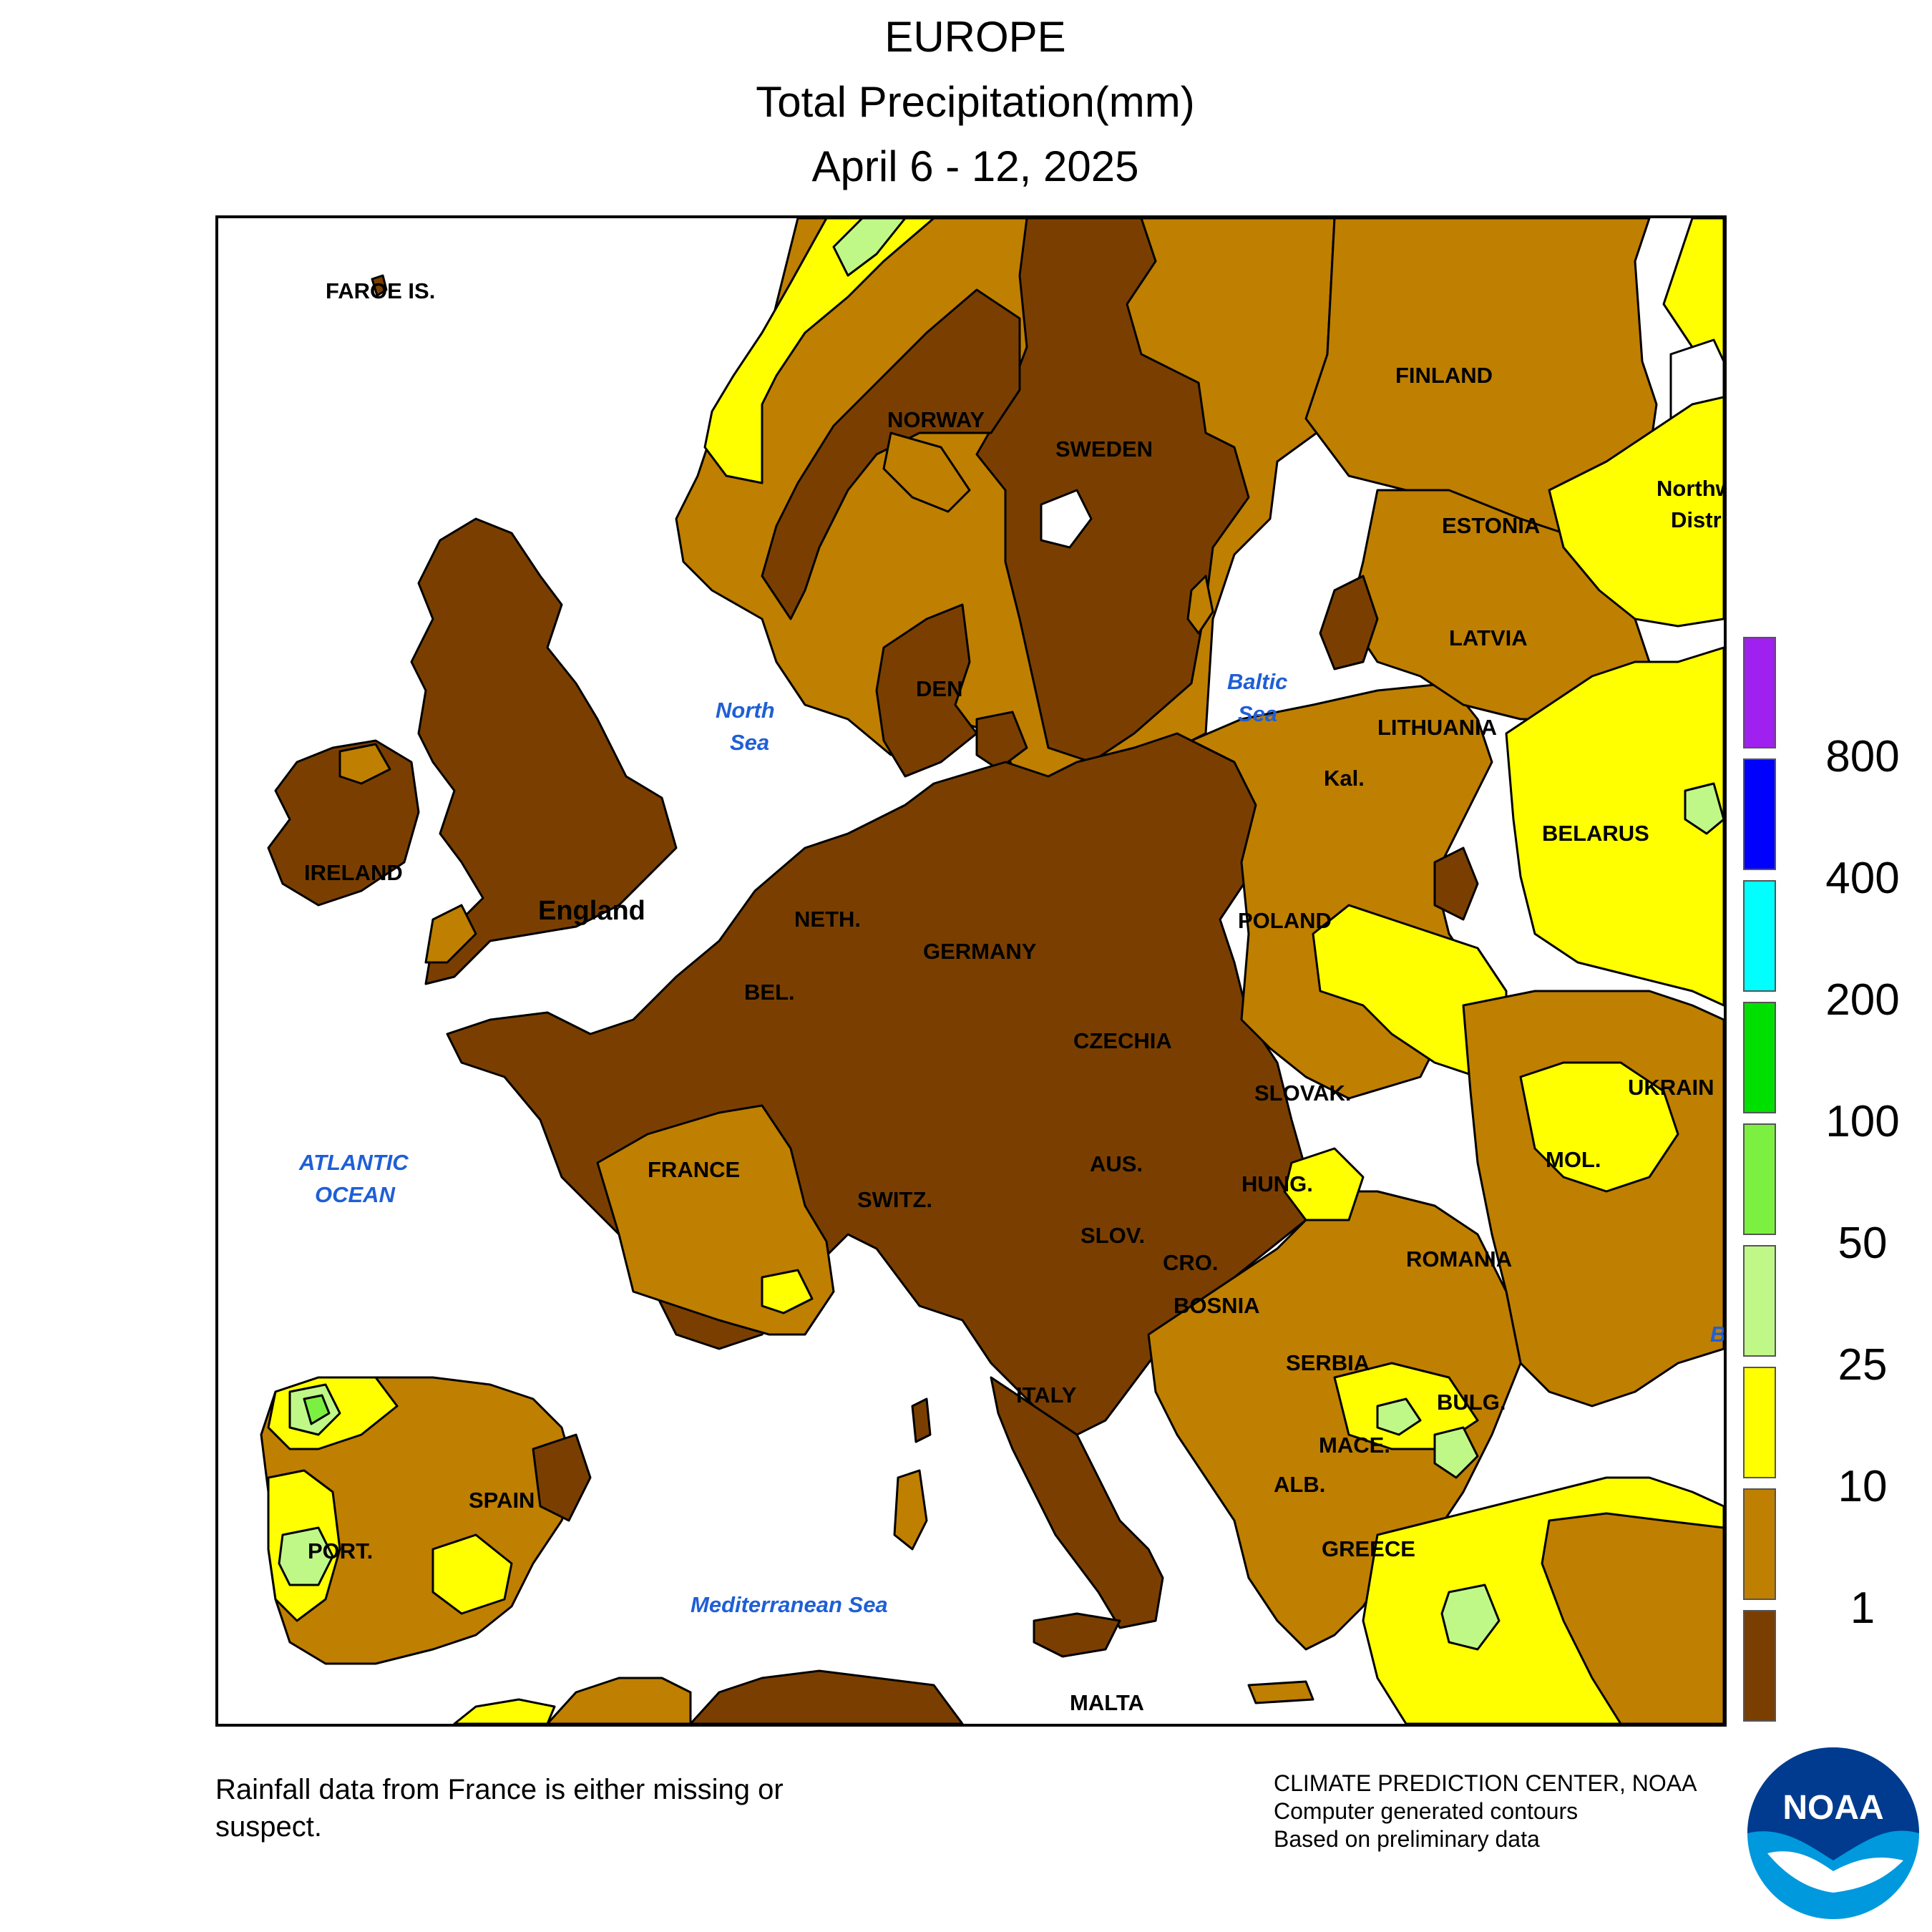  Describe the element at coordinates (1863, 1243) in the screenshot. I see `legend-label-50: 50` at that location.